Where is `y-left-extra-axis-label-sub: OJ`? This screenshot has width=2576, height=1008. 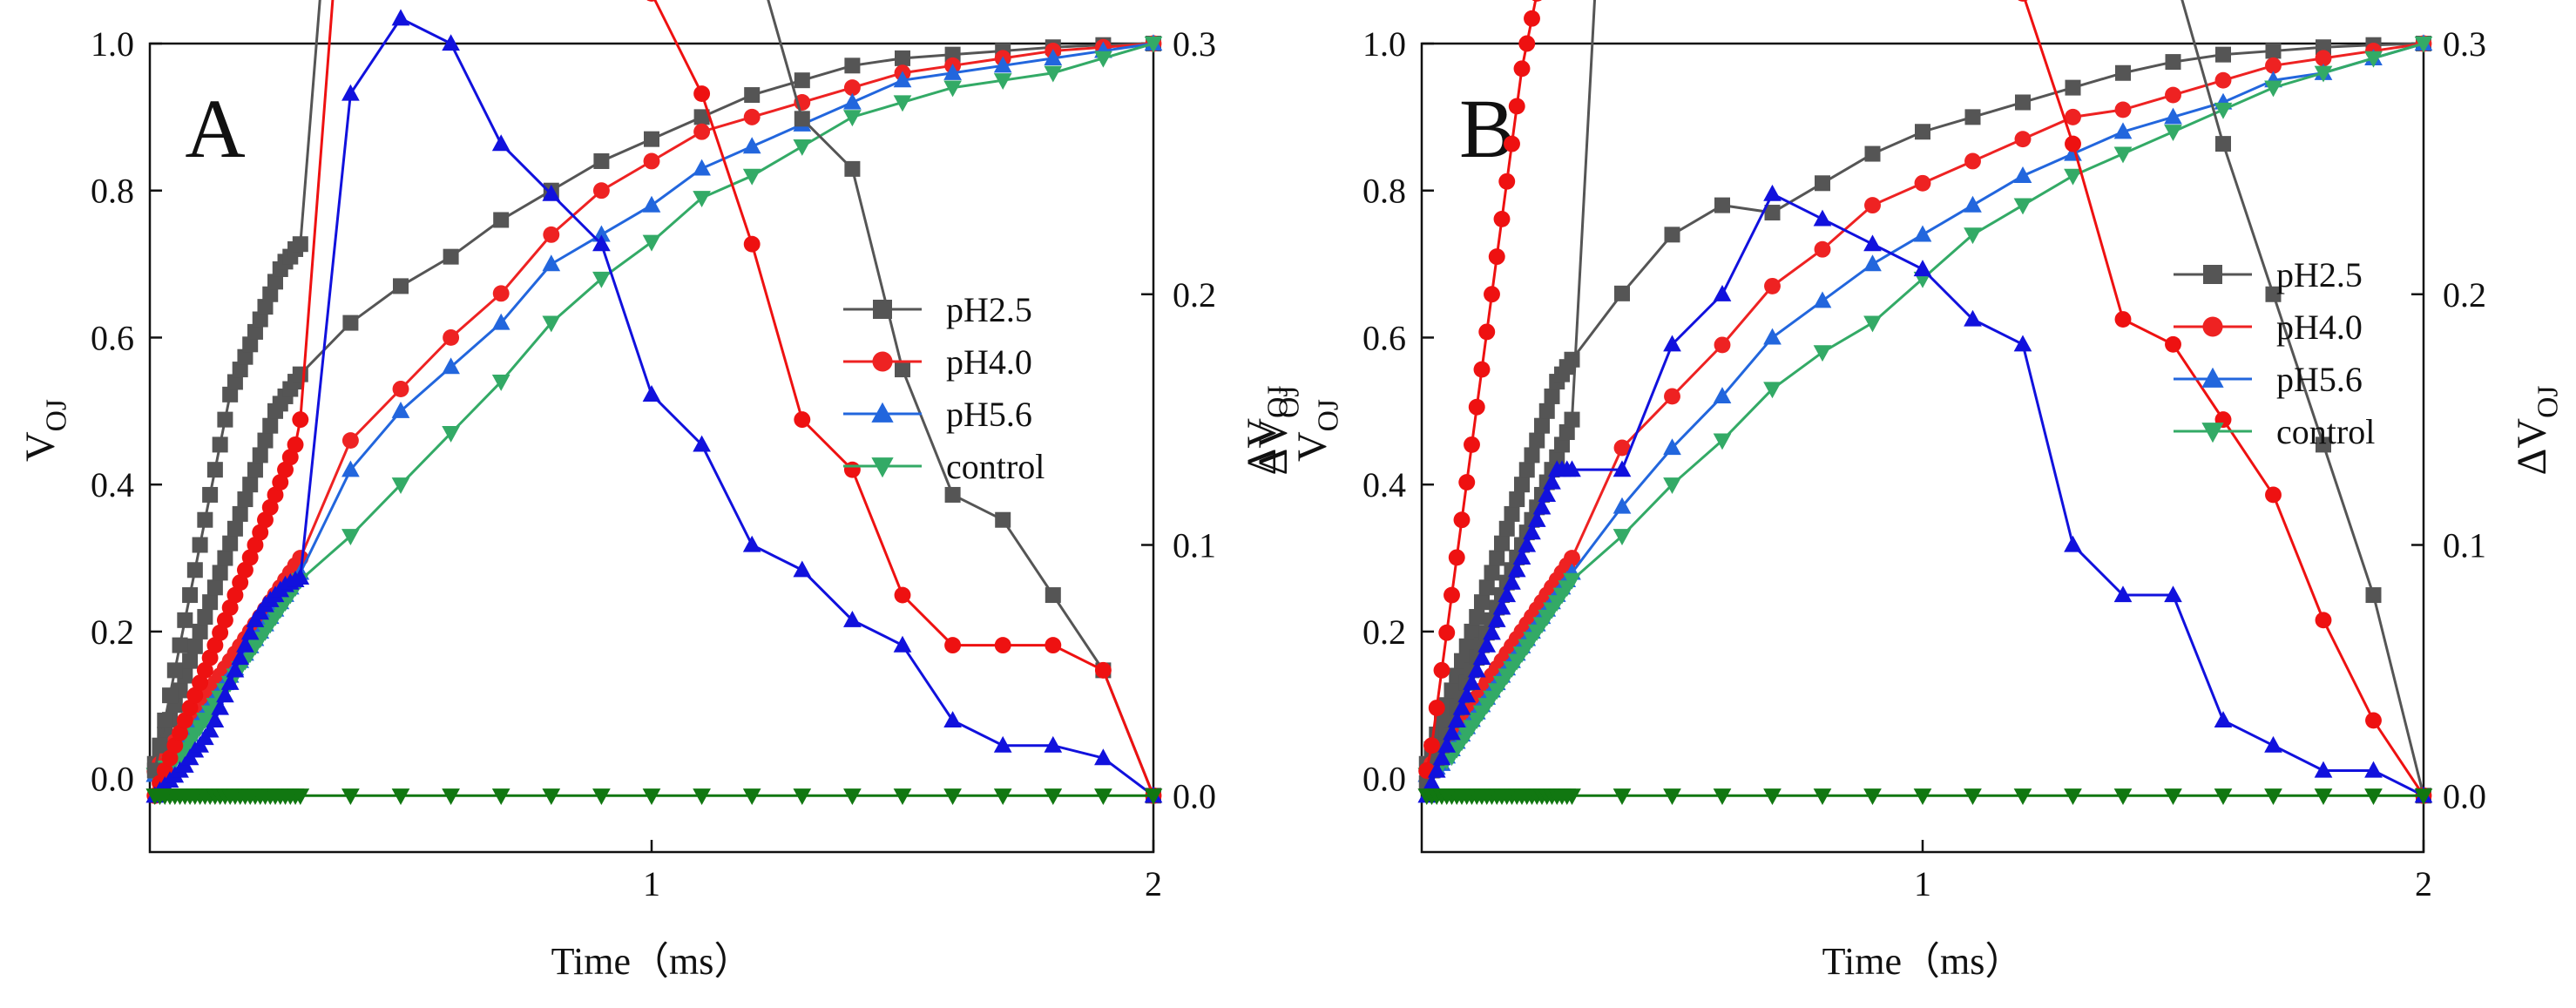 y-left-extra-axis-label-sub: OJ is located at coordinates (1289, 402).